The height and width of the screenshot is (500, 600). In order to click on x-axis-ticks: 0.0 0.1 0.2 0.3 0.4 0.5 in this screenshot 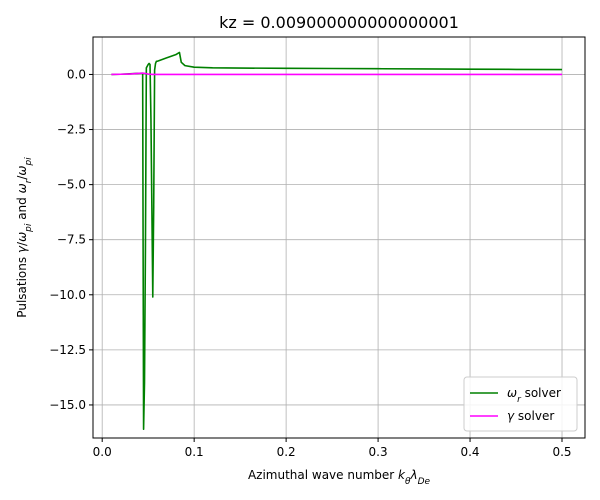, I will do `click(332, 448)`.